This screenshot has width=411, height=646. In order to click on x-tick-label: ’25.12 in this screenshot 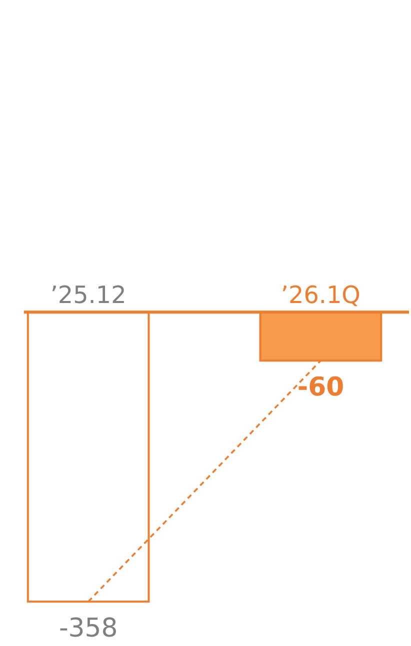, I will do `click(88, 295)`.